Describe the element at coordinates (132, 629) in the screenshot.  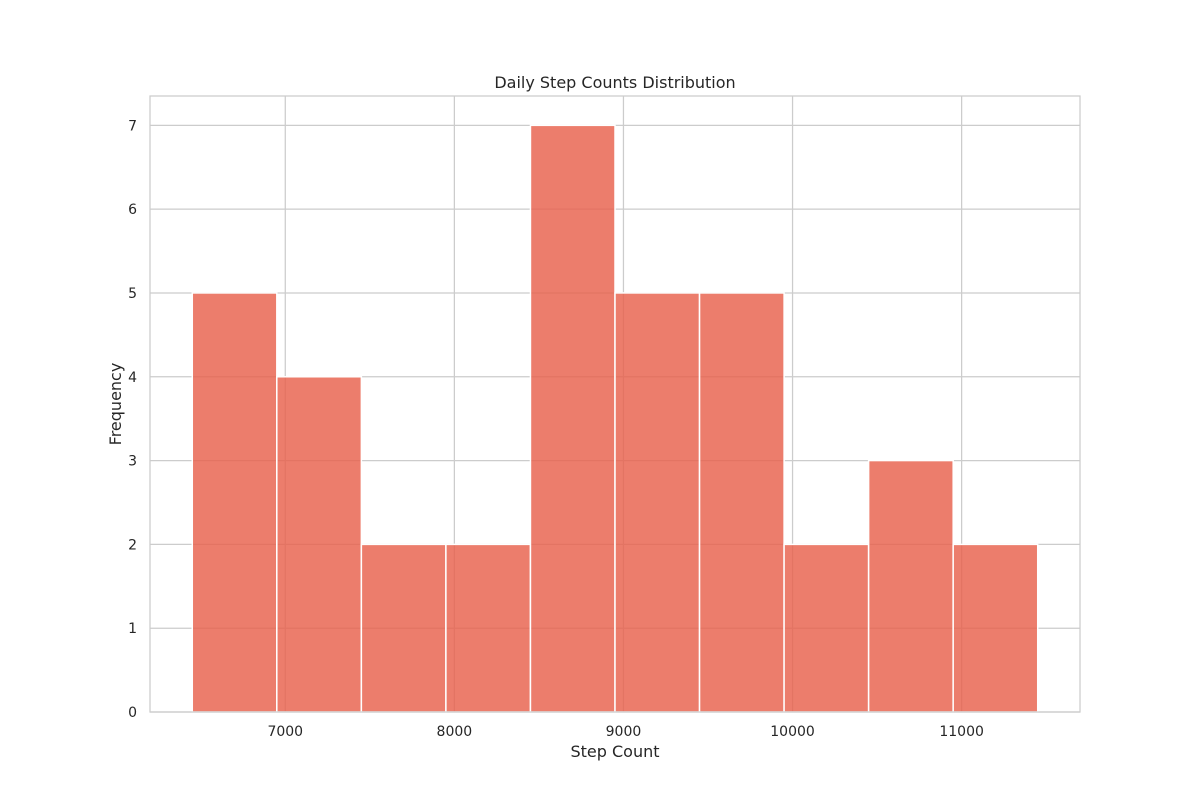
I see `y-tick-label: 1` at that location.